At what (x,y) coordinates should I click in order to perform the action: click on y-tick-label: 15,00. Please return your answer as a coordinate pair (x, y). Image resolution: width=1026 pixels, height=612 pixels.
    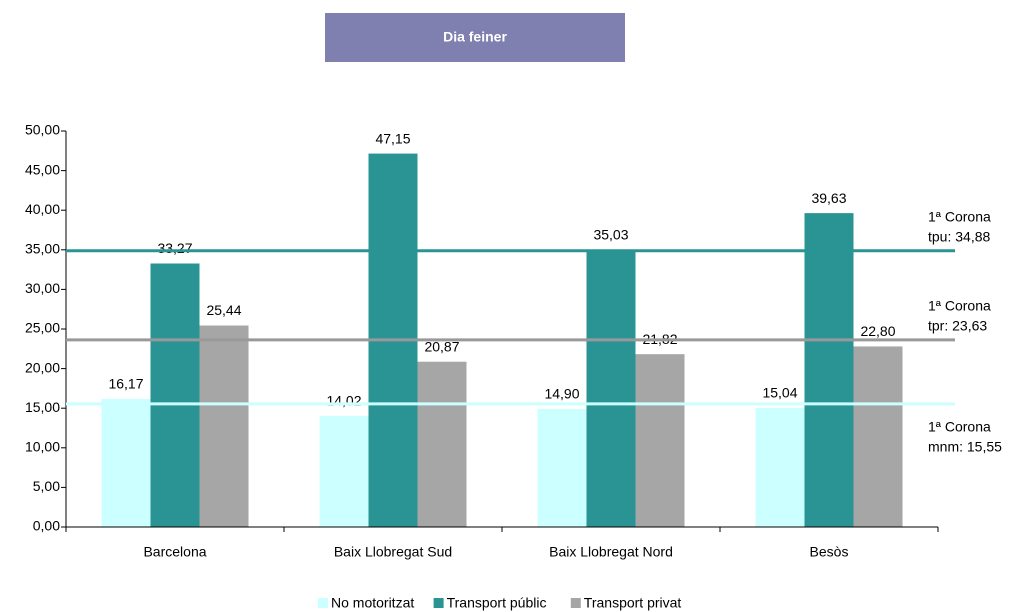
    Looking at the image, I should click on (42, 407).